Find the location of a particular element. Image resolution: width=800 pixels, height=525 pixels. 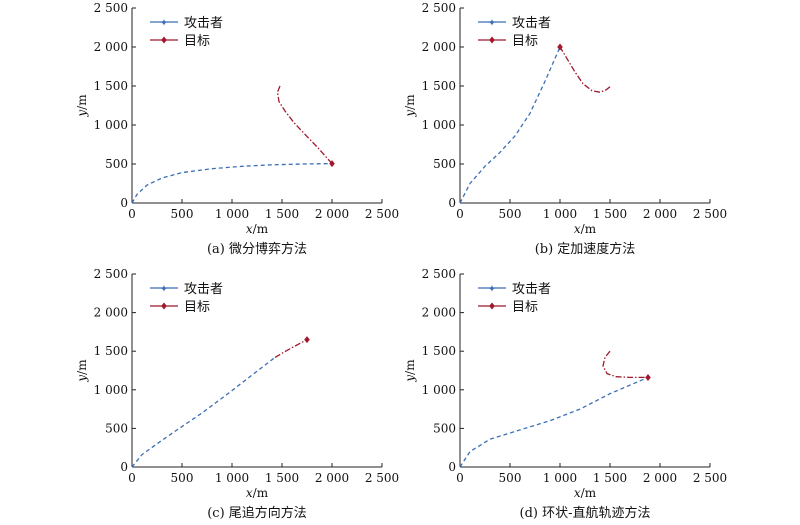

panel-caption: (c) 尾追方向方法 is located at coordinates (257, 513).